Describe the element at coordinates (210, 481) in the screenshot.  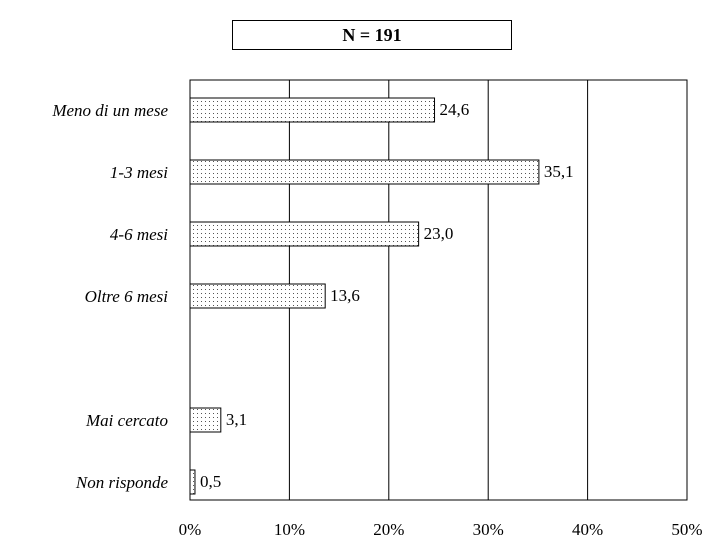
I see `value-label: 0,5` at that location.